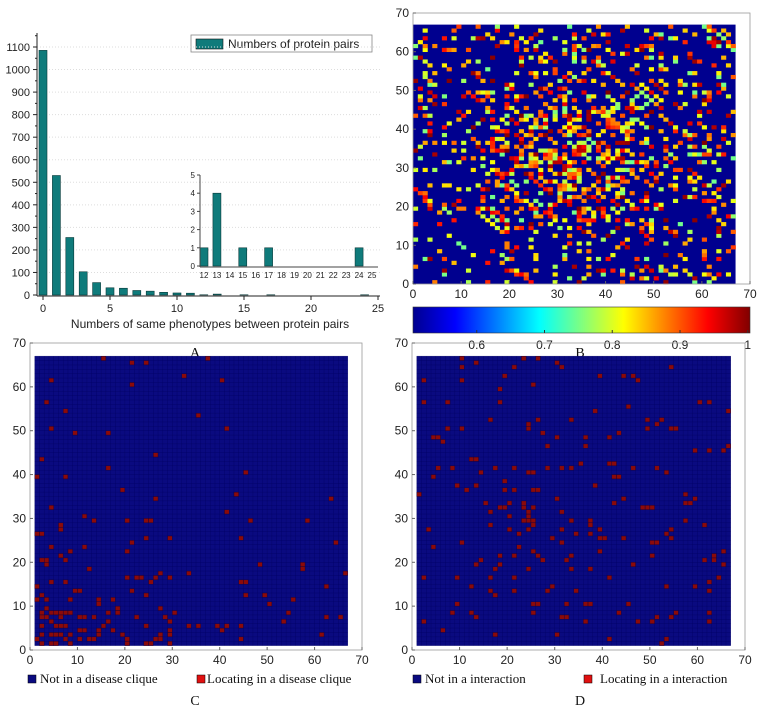 This screenshot has width=764, height=710. I want to click on y-tick-label: 20, so click(20, 562).